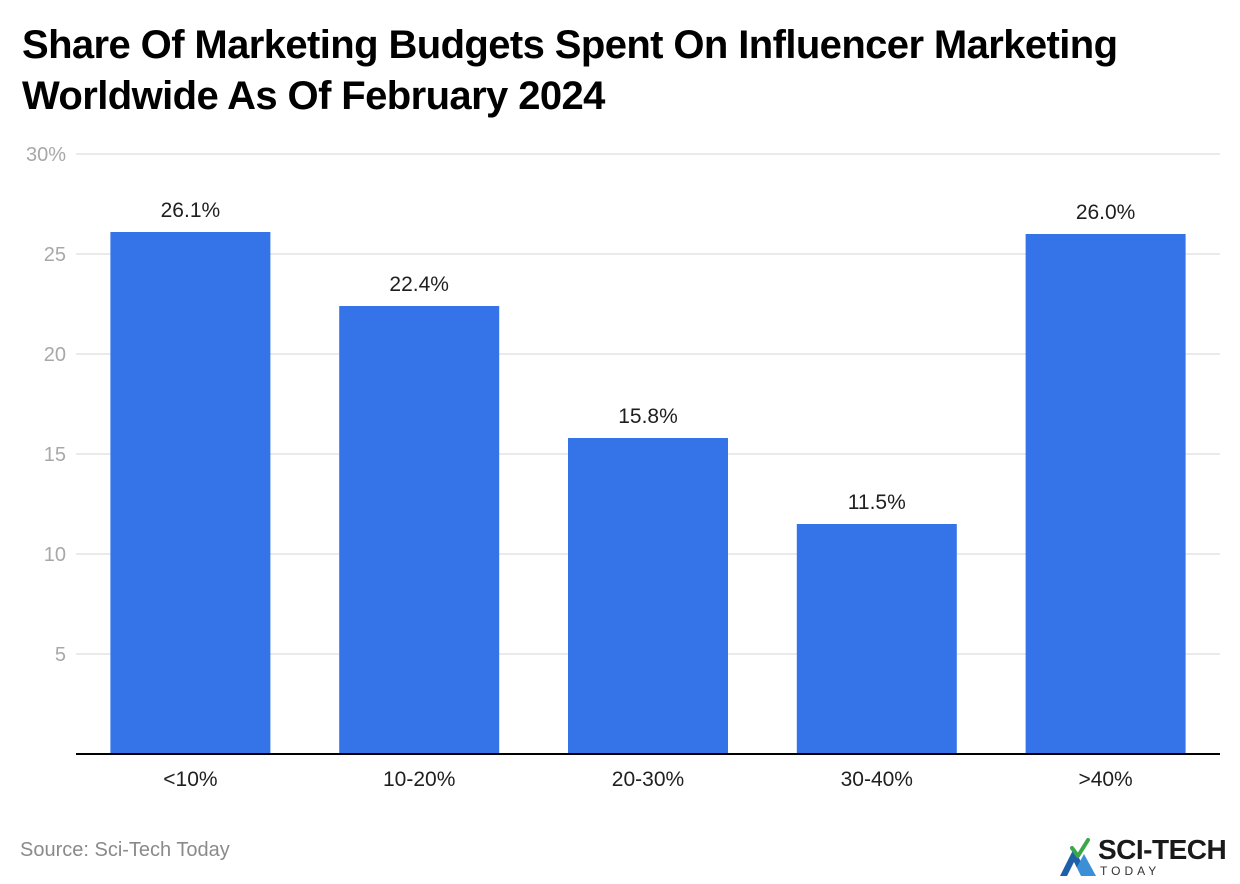 Image resolution: width=1240 pixels, height=884 pixels. Describe the element at coordinates (1162, 849) in the screenshot. I see `logo-brand-text: SCI-TECH` at that location.